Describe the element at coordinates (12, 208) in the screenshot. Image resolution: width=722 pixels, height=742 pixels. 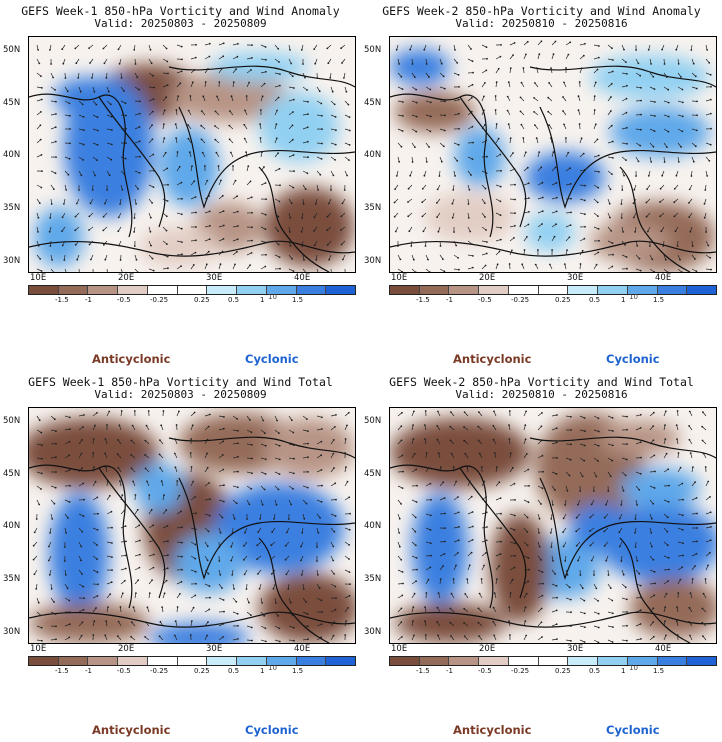
I see `lat-label: 35N` at that location.